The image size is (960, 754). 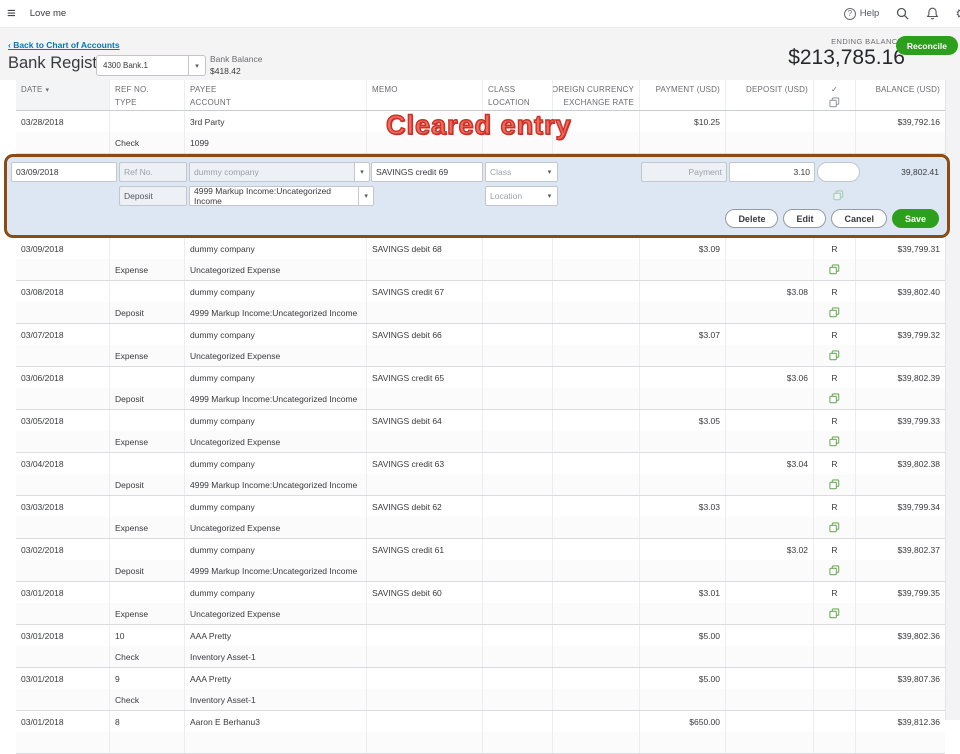 I want to click on notifications-bell-icon, so click(x=932, y=14).